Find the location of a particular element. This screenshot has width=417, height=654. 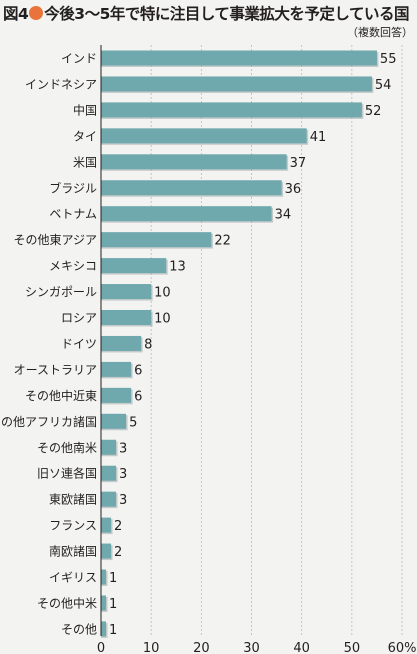

category-label: タイ is located at coordinates (85, 136).